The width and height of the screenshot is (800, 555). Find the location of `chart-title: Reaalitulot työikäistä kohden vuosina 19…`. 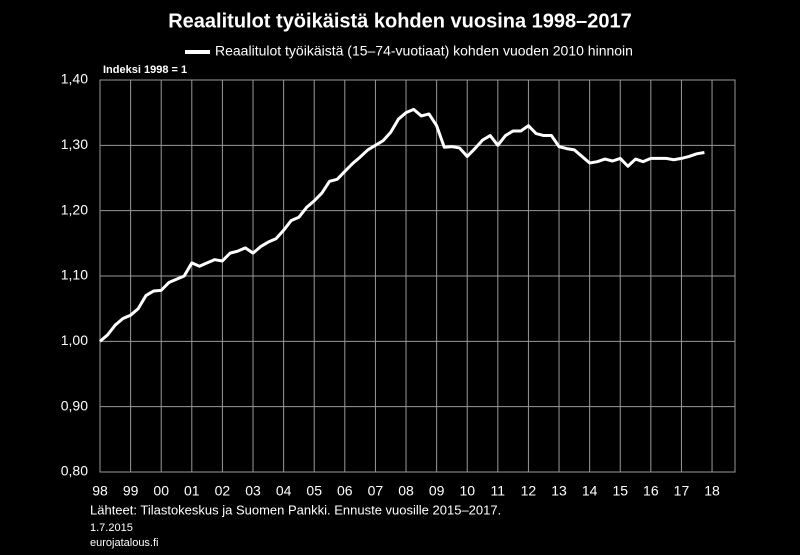

chart-title: Reaalitulot työikäistä kohden vuosina 19… is located at coordinates (400, 21).